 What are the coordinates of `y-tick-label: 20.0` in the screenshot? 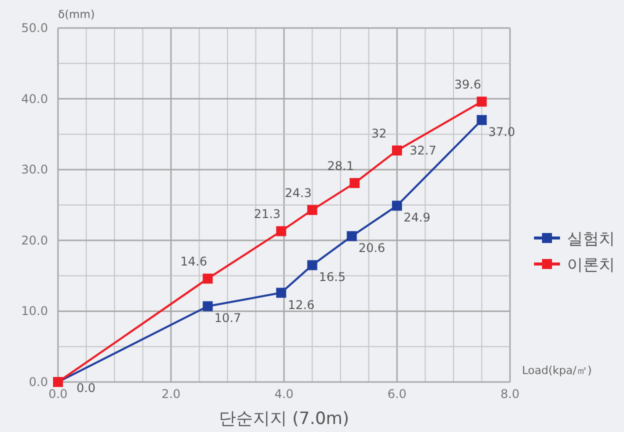 It's located at (34, 240).